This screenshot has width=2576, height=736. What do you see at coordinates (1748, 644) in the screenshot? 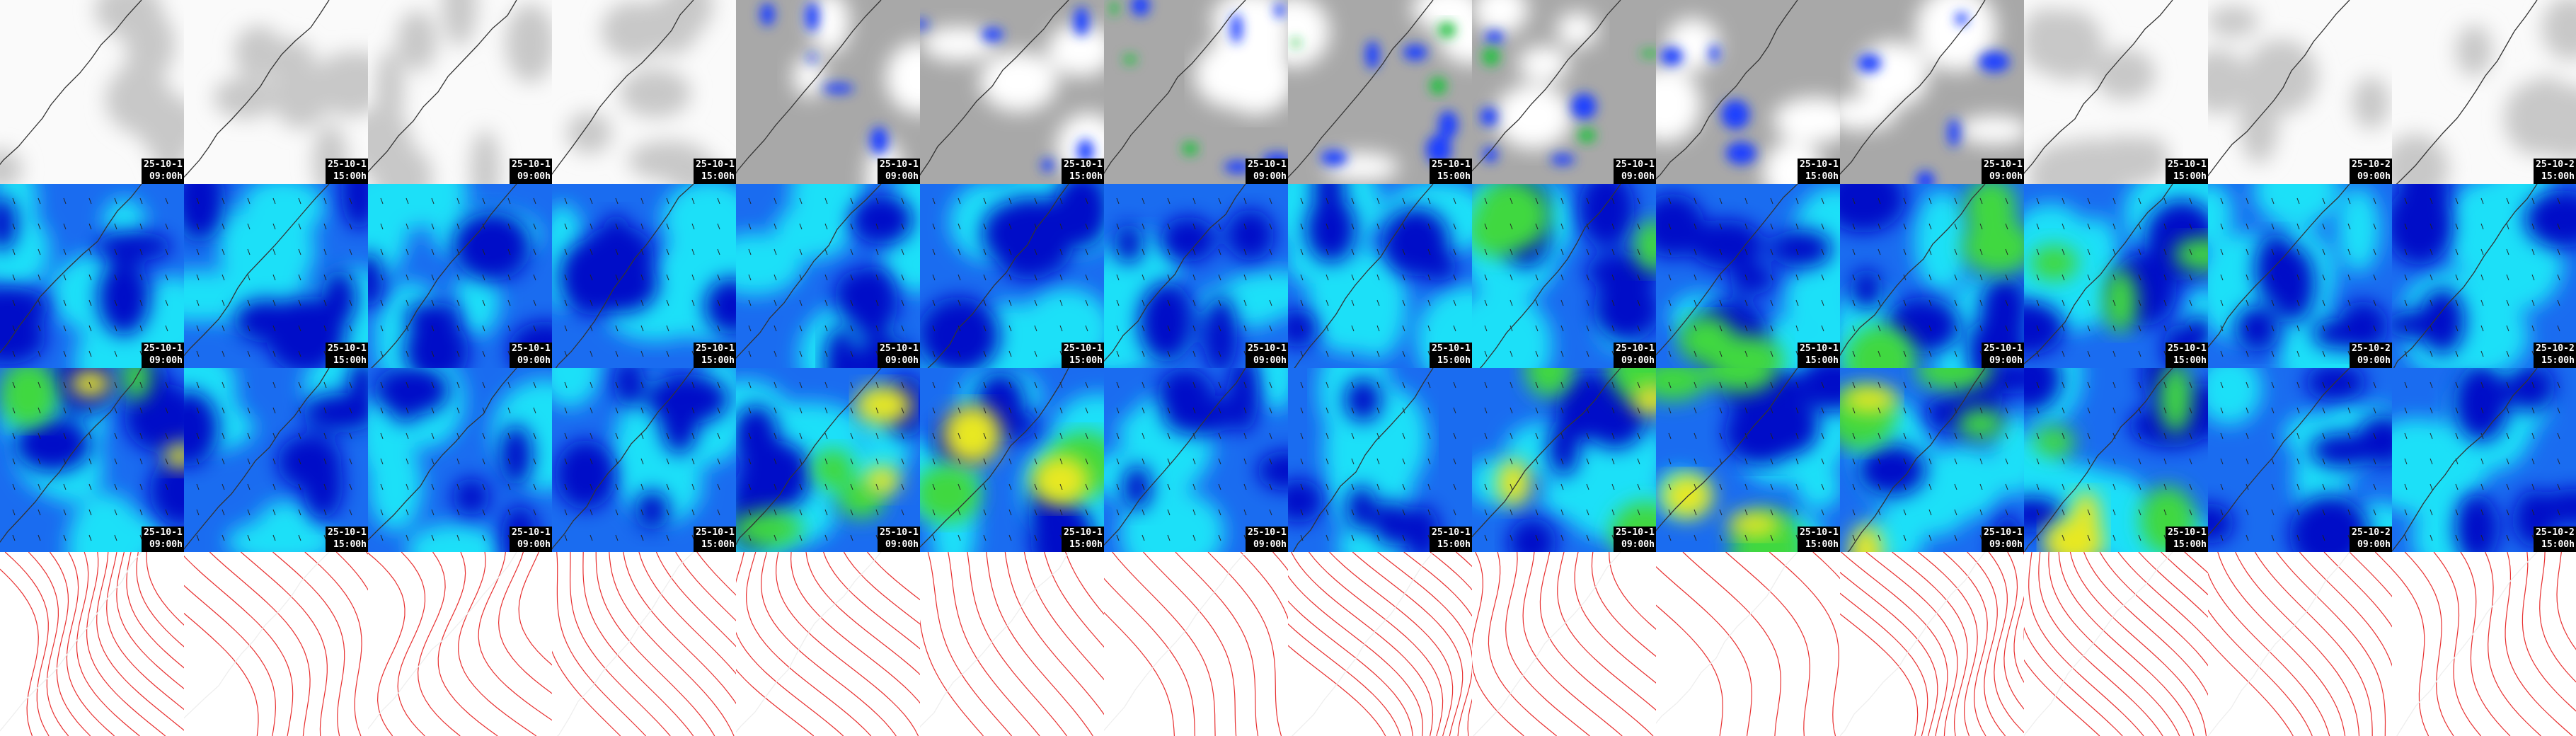
I see `background` at bounding box center [1748, 644].